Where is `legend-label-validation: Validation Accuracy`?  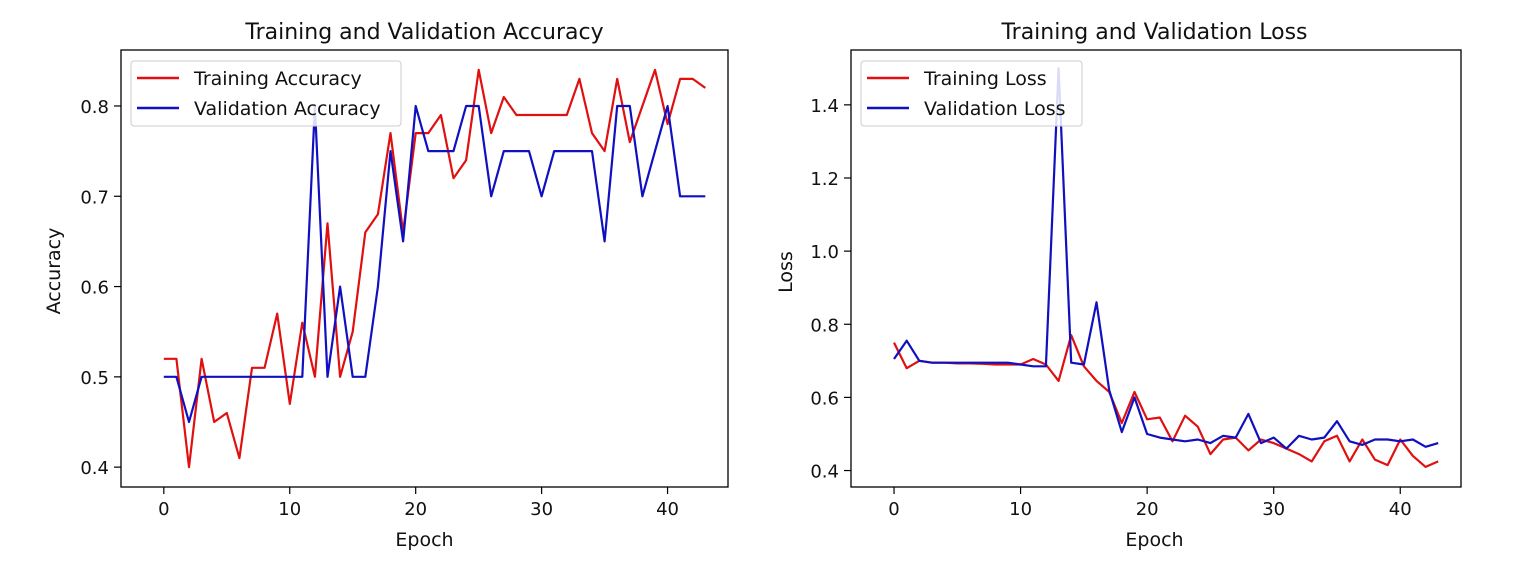 legend-label-validation: Validation Accuracy is located at coordinates (287, 109).